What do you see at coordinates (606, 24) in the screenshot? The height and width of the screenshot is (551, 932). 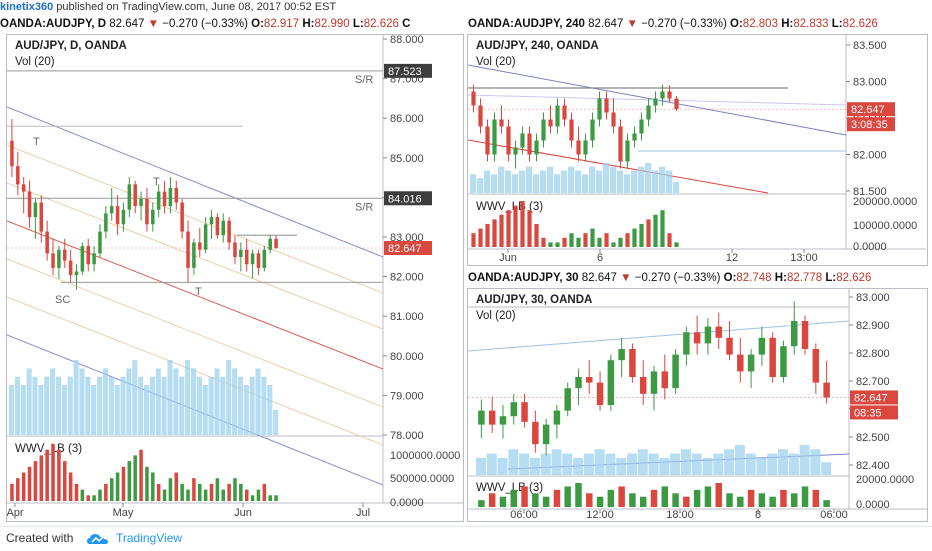 I see `h4-last: 82.647` at bounding box center [606, 24].